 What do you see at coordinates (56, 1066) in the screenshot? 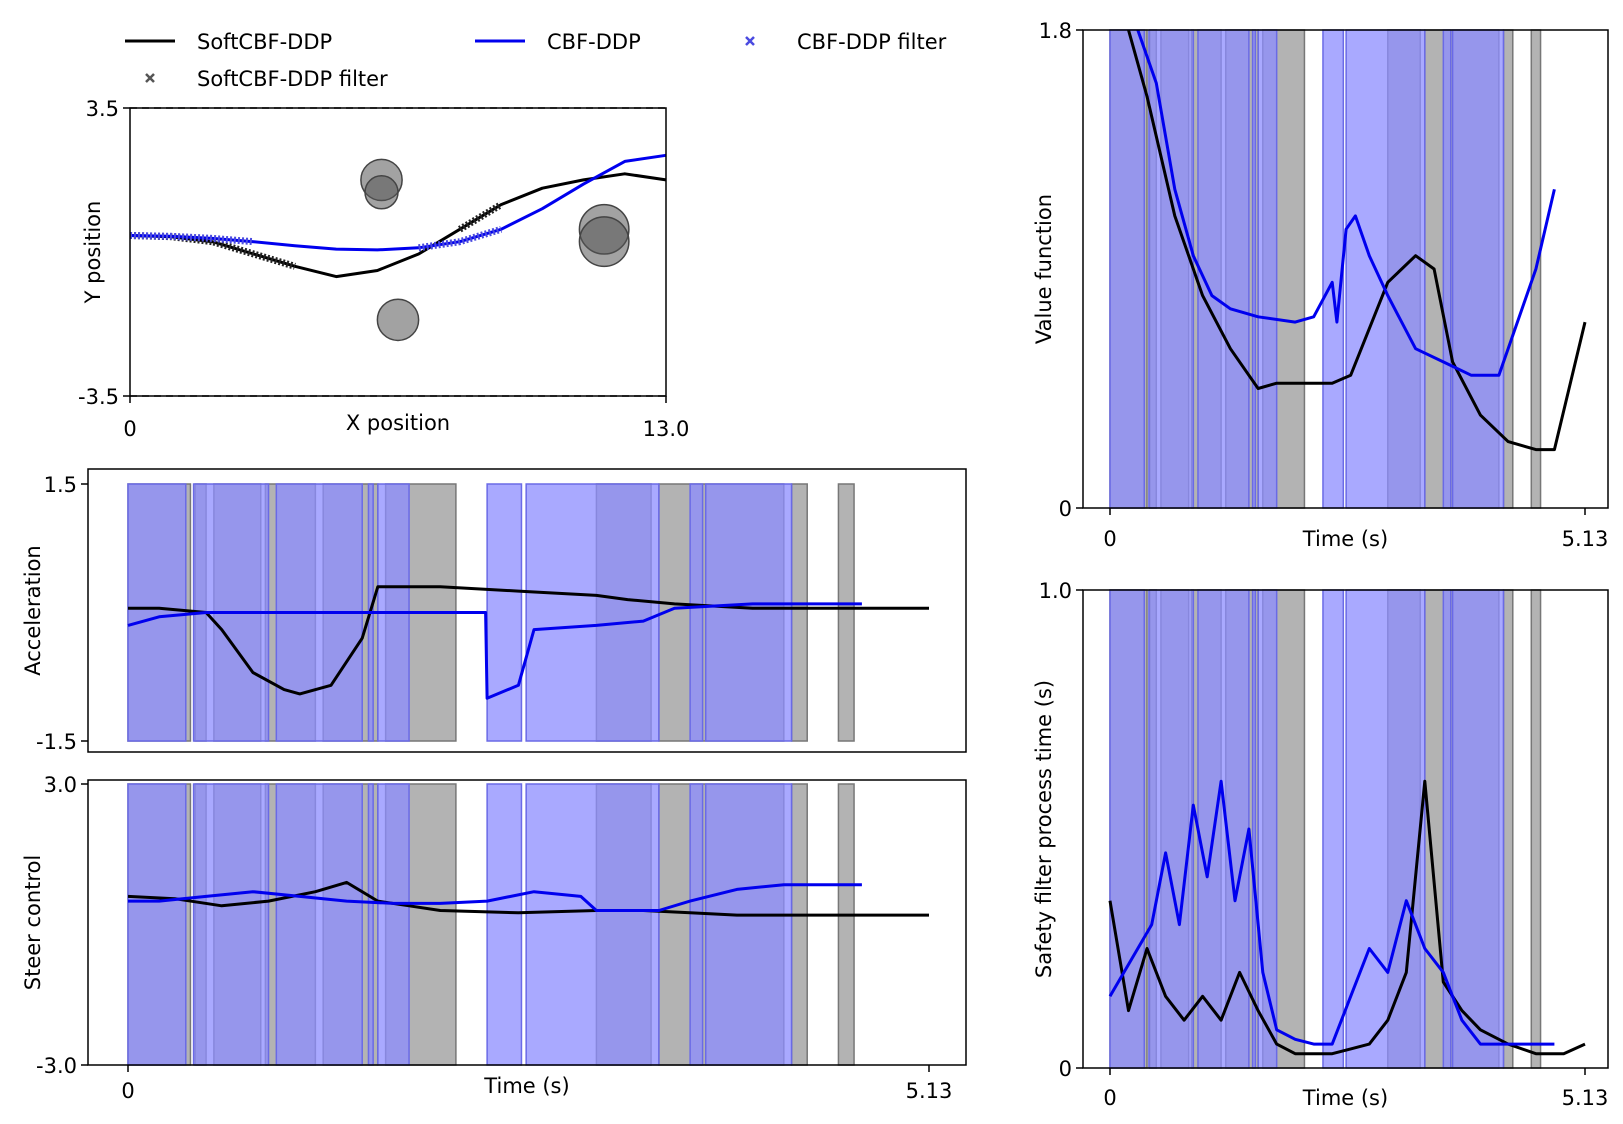
I see `steer-ytick-label: -3.0` at bounding box center [56, 1066].